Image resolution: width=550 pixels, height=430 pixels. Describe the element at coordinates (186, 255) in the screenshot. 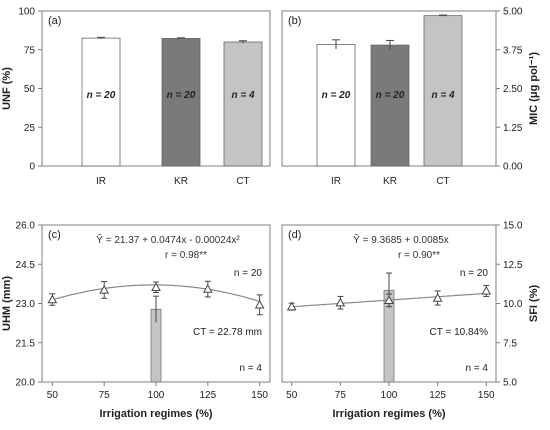

I see `fit-r-value: r = 0.98**` at that location.